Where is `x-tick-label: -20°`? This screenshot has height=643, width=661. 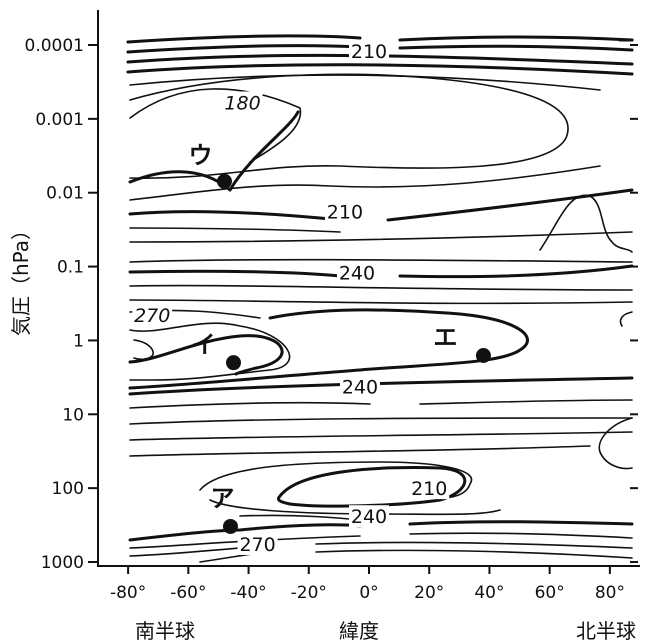
x-tick-label: -20° is located at coordinates (309, 593).